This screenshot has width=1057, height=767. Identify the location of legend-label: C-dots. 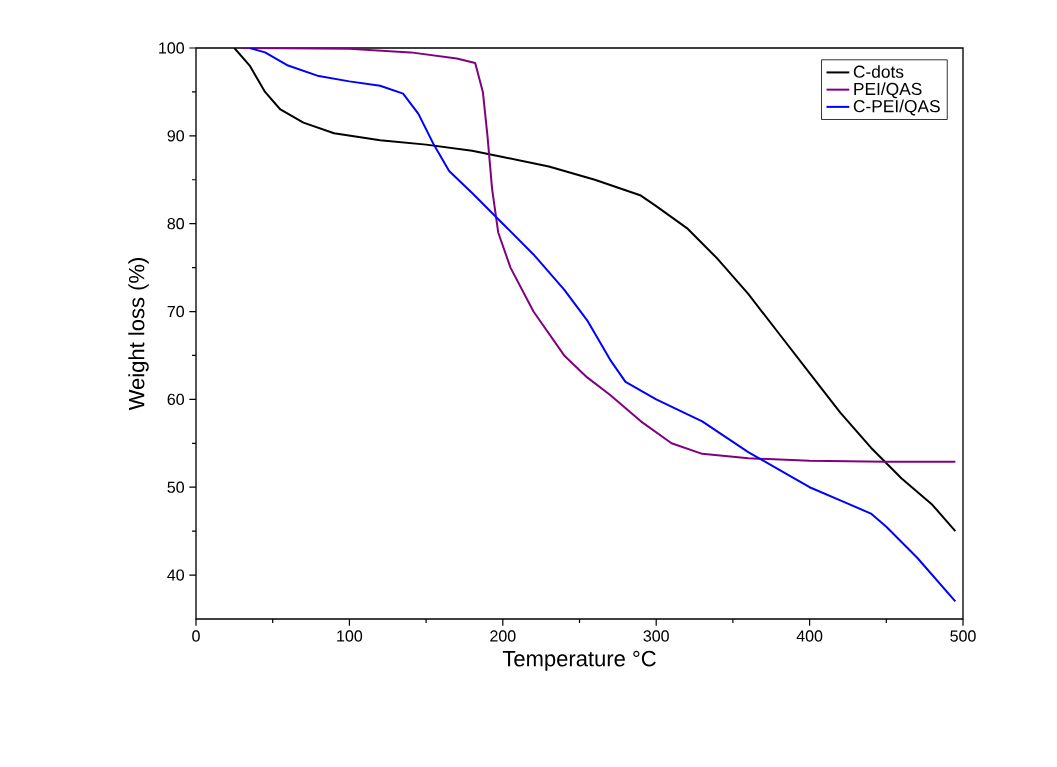
(878, 71).